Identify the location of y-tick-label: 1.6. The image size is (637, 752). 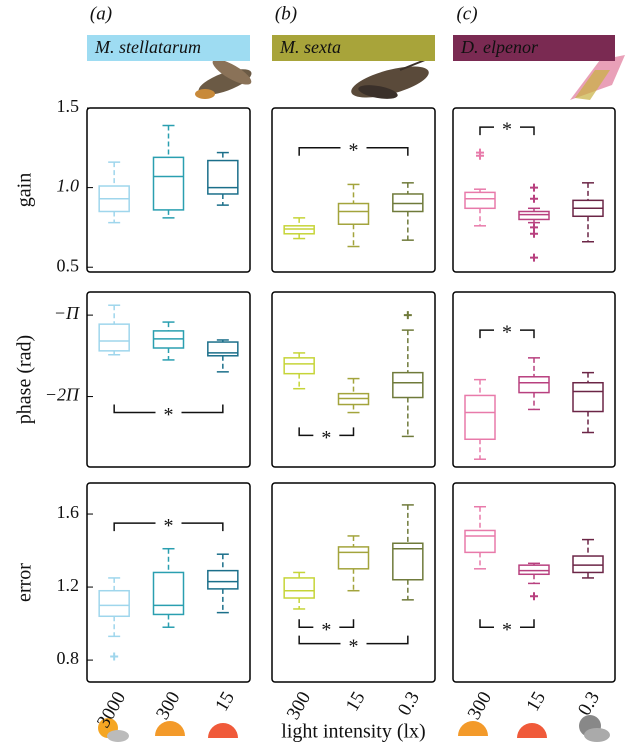
(68, 512).